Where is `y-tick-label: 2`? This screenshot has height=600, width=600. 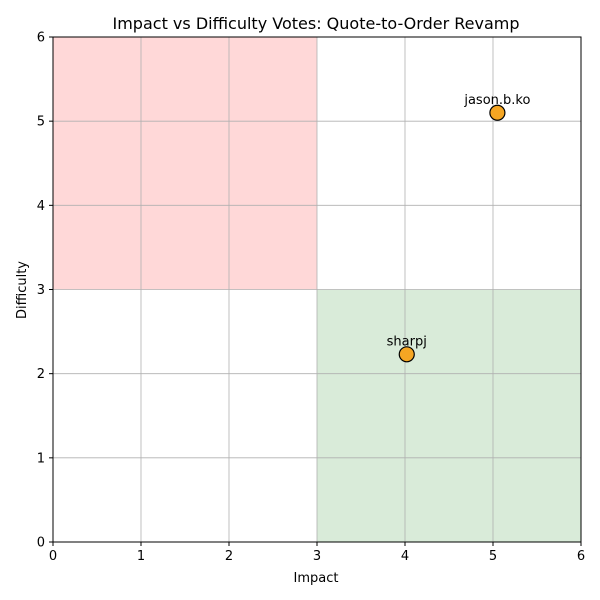 y-tick-label: 2 is located at coordinates (41, 374).